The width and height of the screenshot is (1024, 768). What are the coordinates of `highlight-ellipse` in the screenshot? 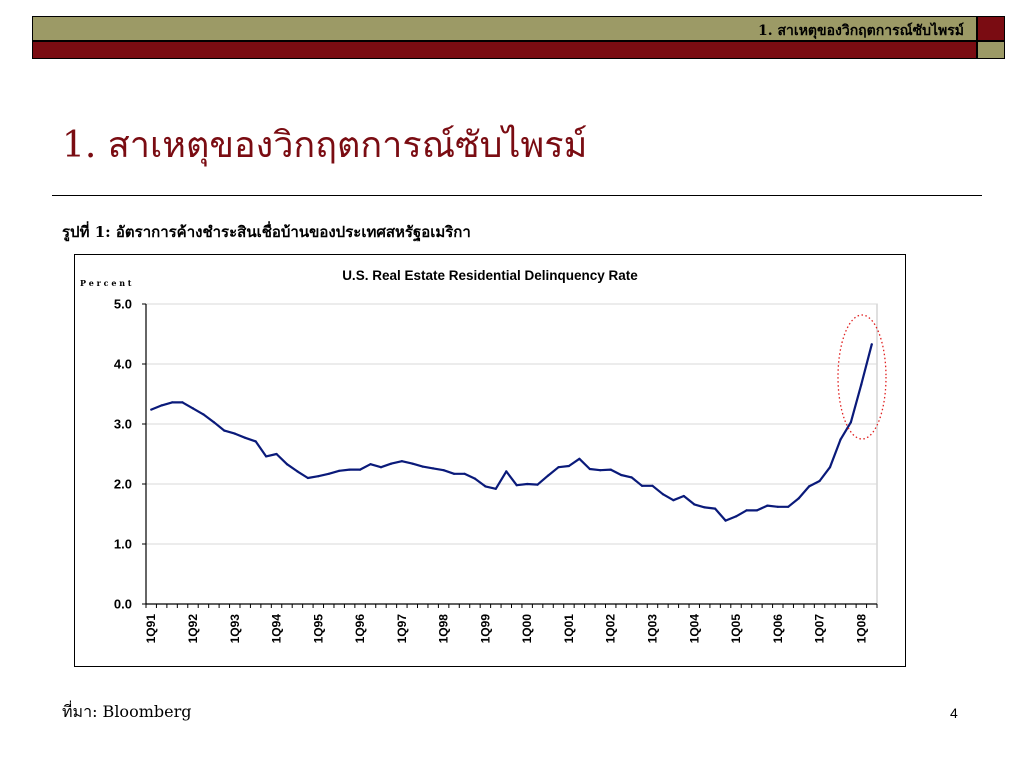 It's located at (862, 377).